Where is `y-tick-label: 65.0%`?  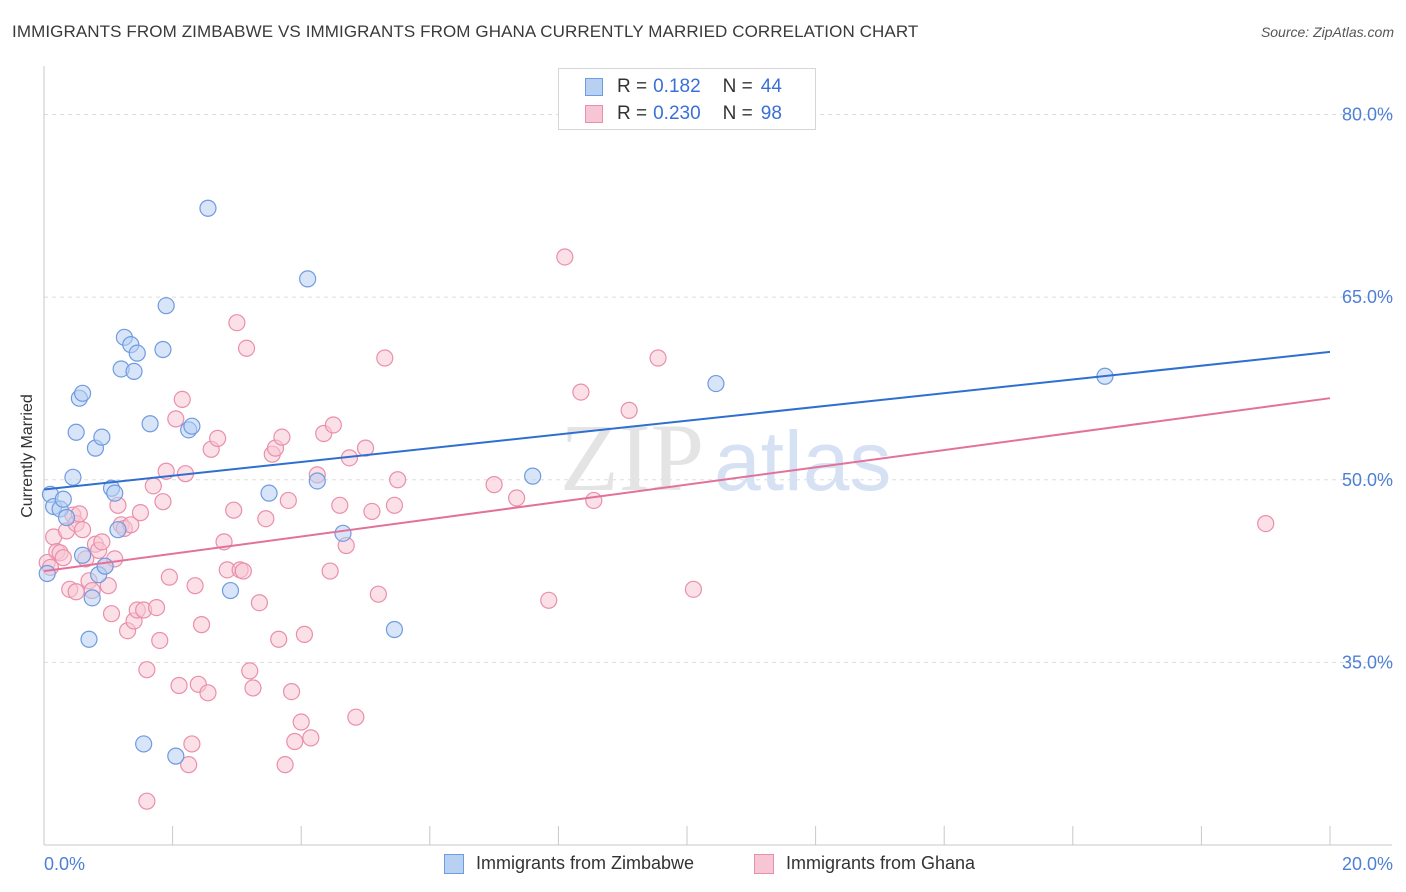
y-tick-label: 65.0% is located at coordinates (1367, 297).